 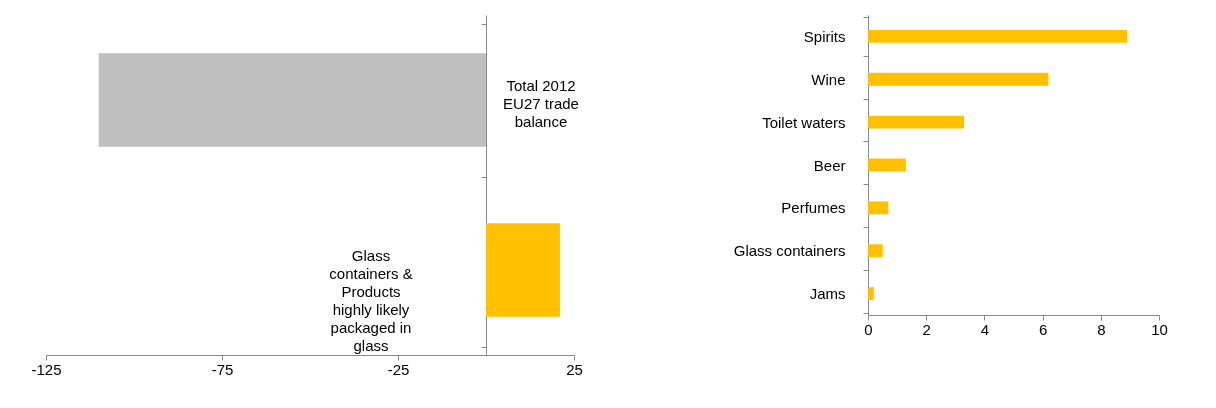 I want to click on y-tick-label: Jams, so click(x=827, y=294).